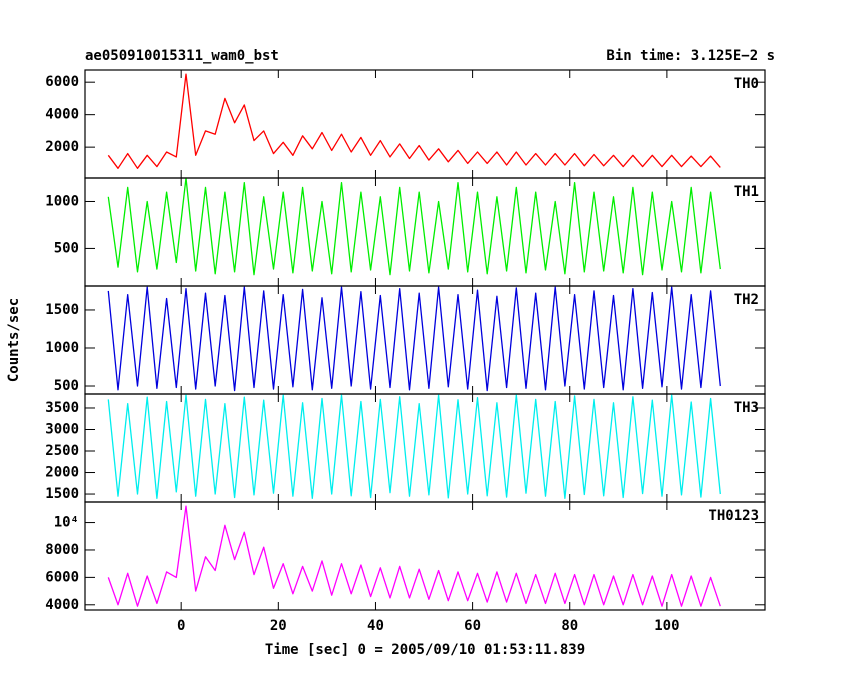 This screenshot has height=680, width=850. What do you see at coordinates (733, 516) in the screenshot?
I see `legend-label: TH0123` at bounding box center [733, 516].